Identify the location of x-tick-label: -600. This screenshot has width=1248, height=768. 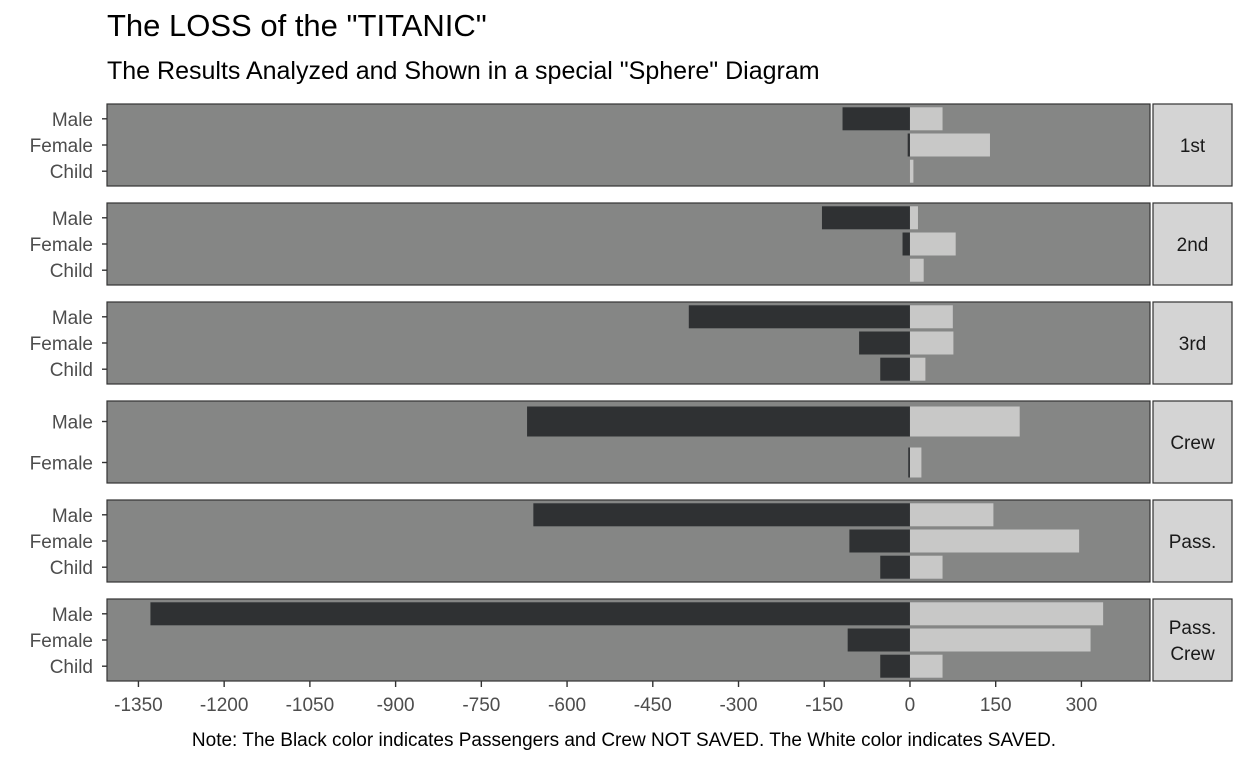
(567, 705).